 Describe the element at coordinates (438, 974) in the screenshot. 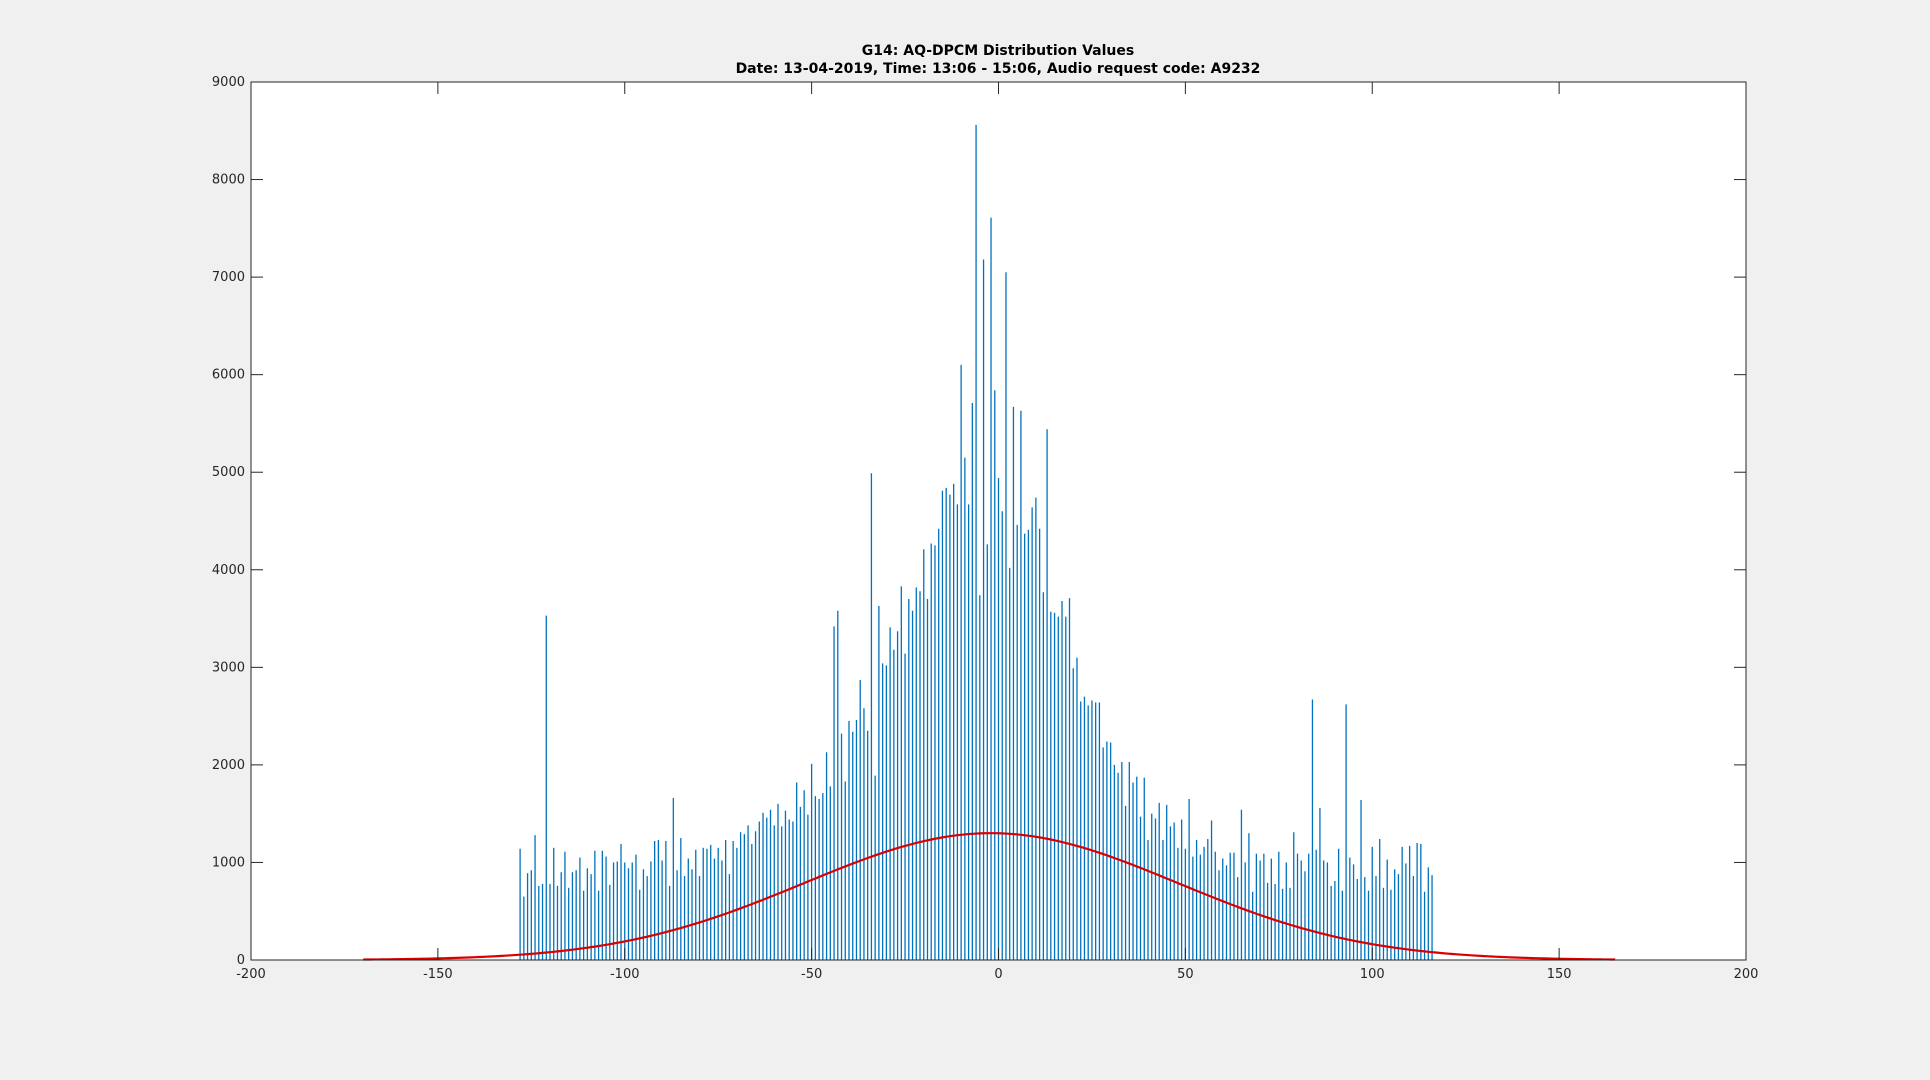

I see `x-tick-label: -150` at that location.